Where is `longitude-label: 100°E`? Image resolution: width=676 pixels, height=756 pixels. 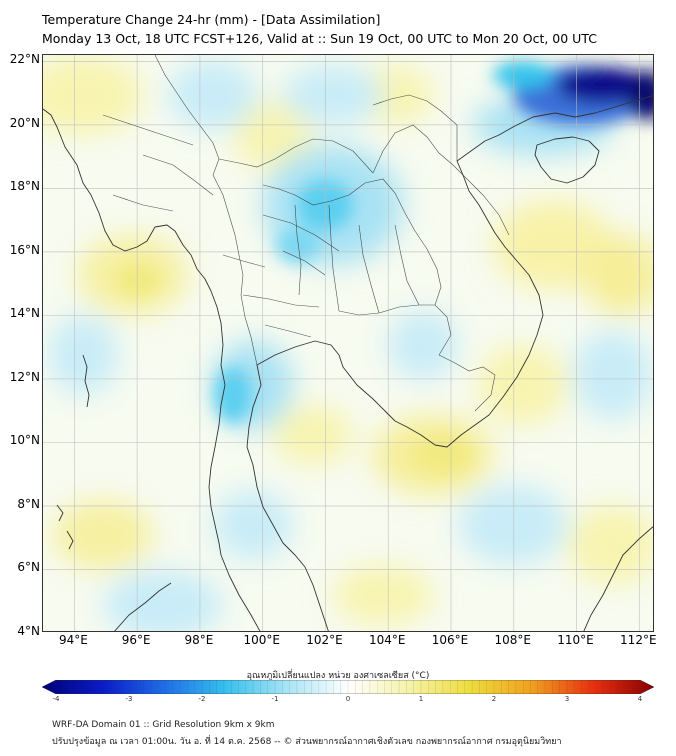
longitude-label: 100°E is located at coordinates (261, 640).